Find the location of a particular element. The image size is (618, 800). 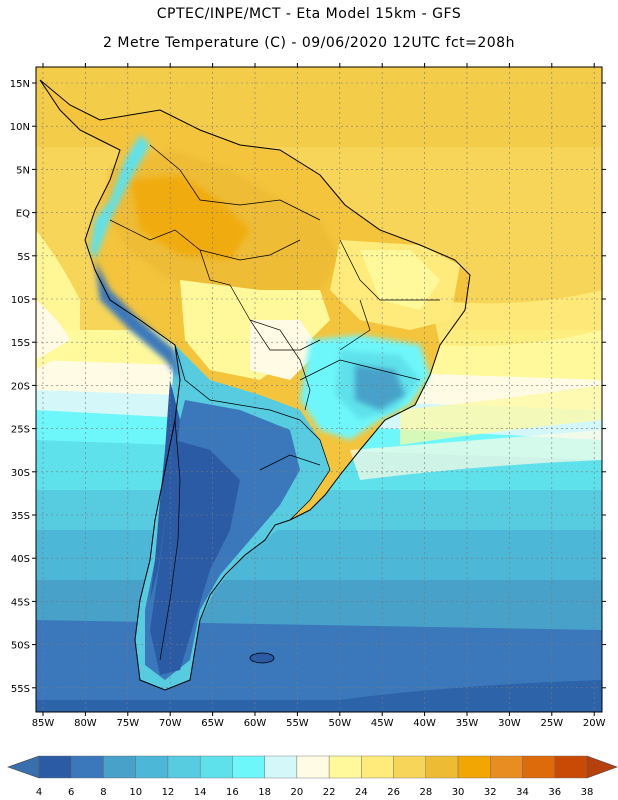

lat-label: 25S is located at coordinates (20, 430).